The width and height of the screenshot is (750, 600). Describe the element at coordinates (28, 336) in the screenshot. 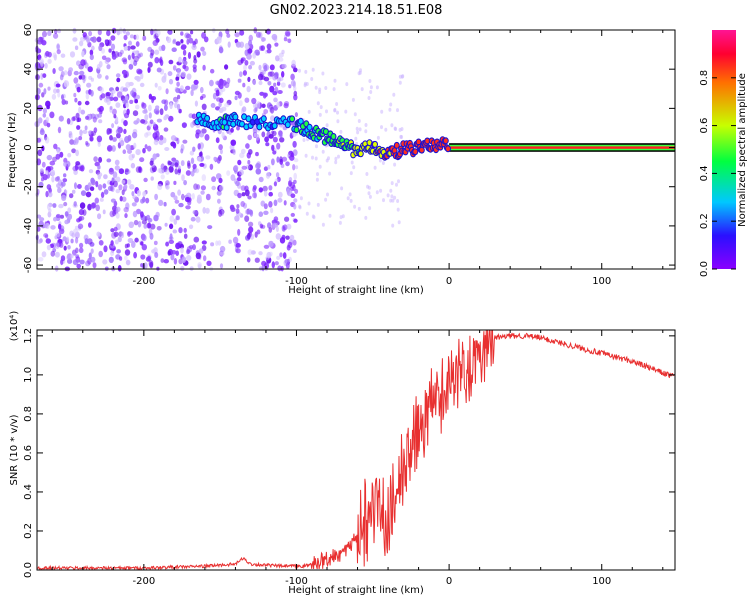

I see `y-tick-label: 1.2` at that location.